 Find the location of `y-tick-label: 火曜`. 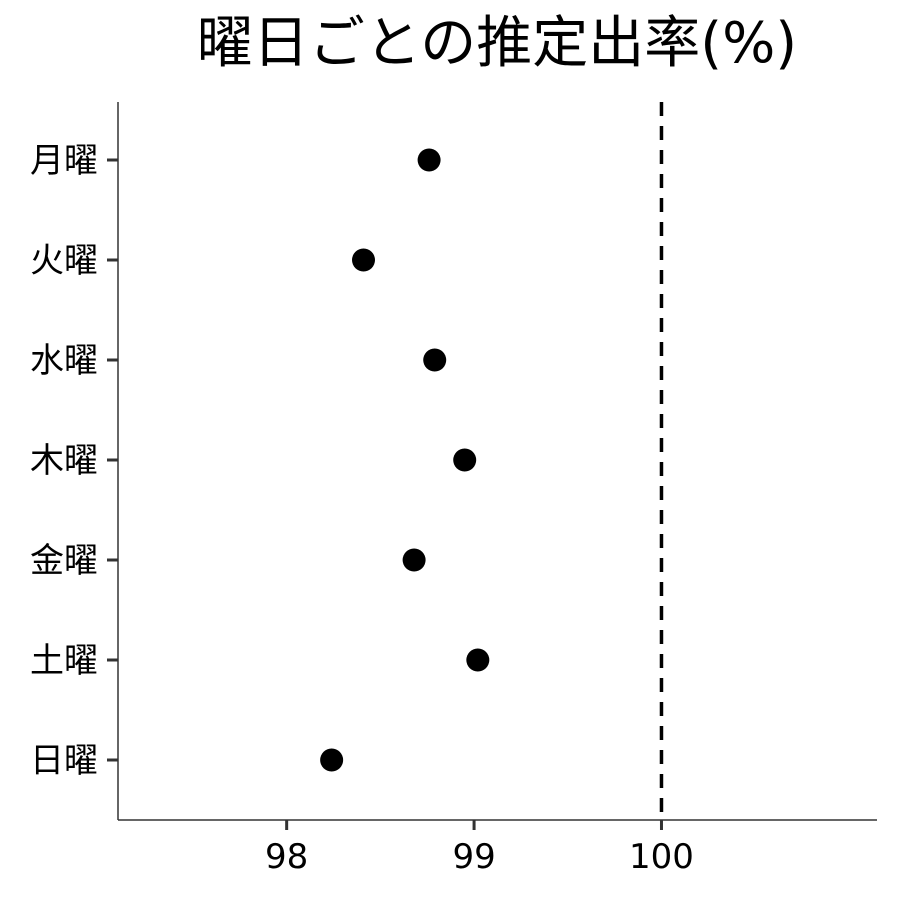

y-tick-label: 火曜 is located at coordinates (64, 261).